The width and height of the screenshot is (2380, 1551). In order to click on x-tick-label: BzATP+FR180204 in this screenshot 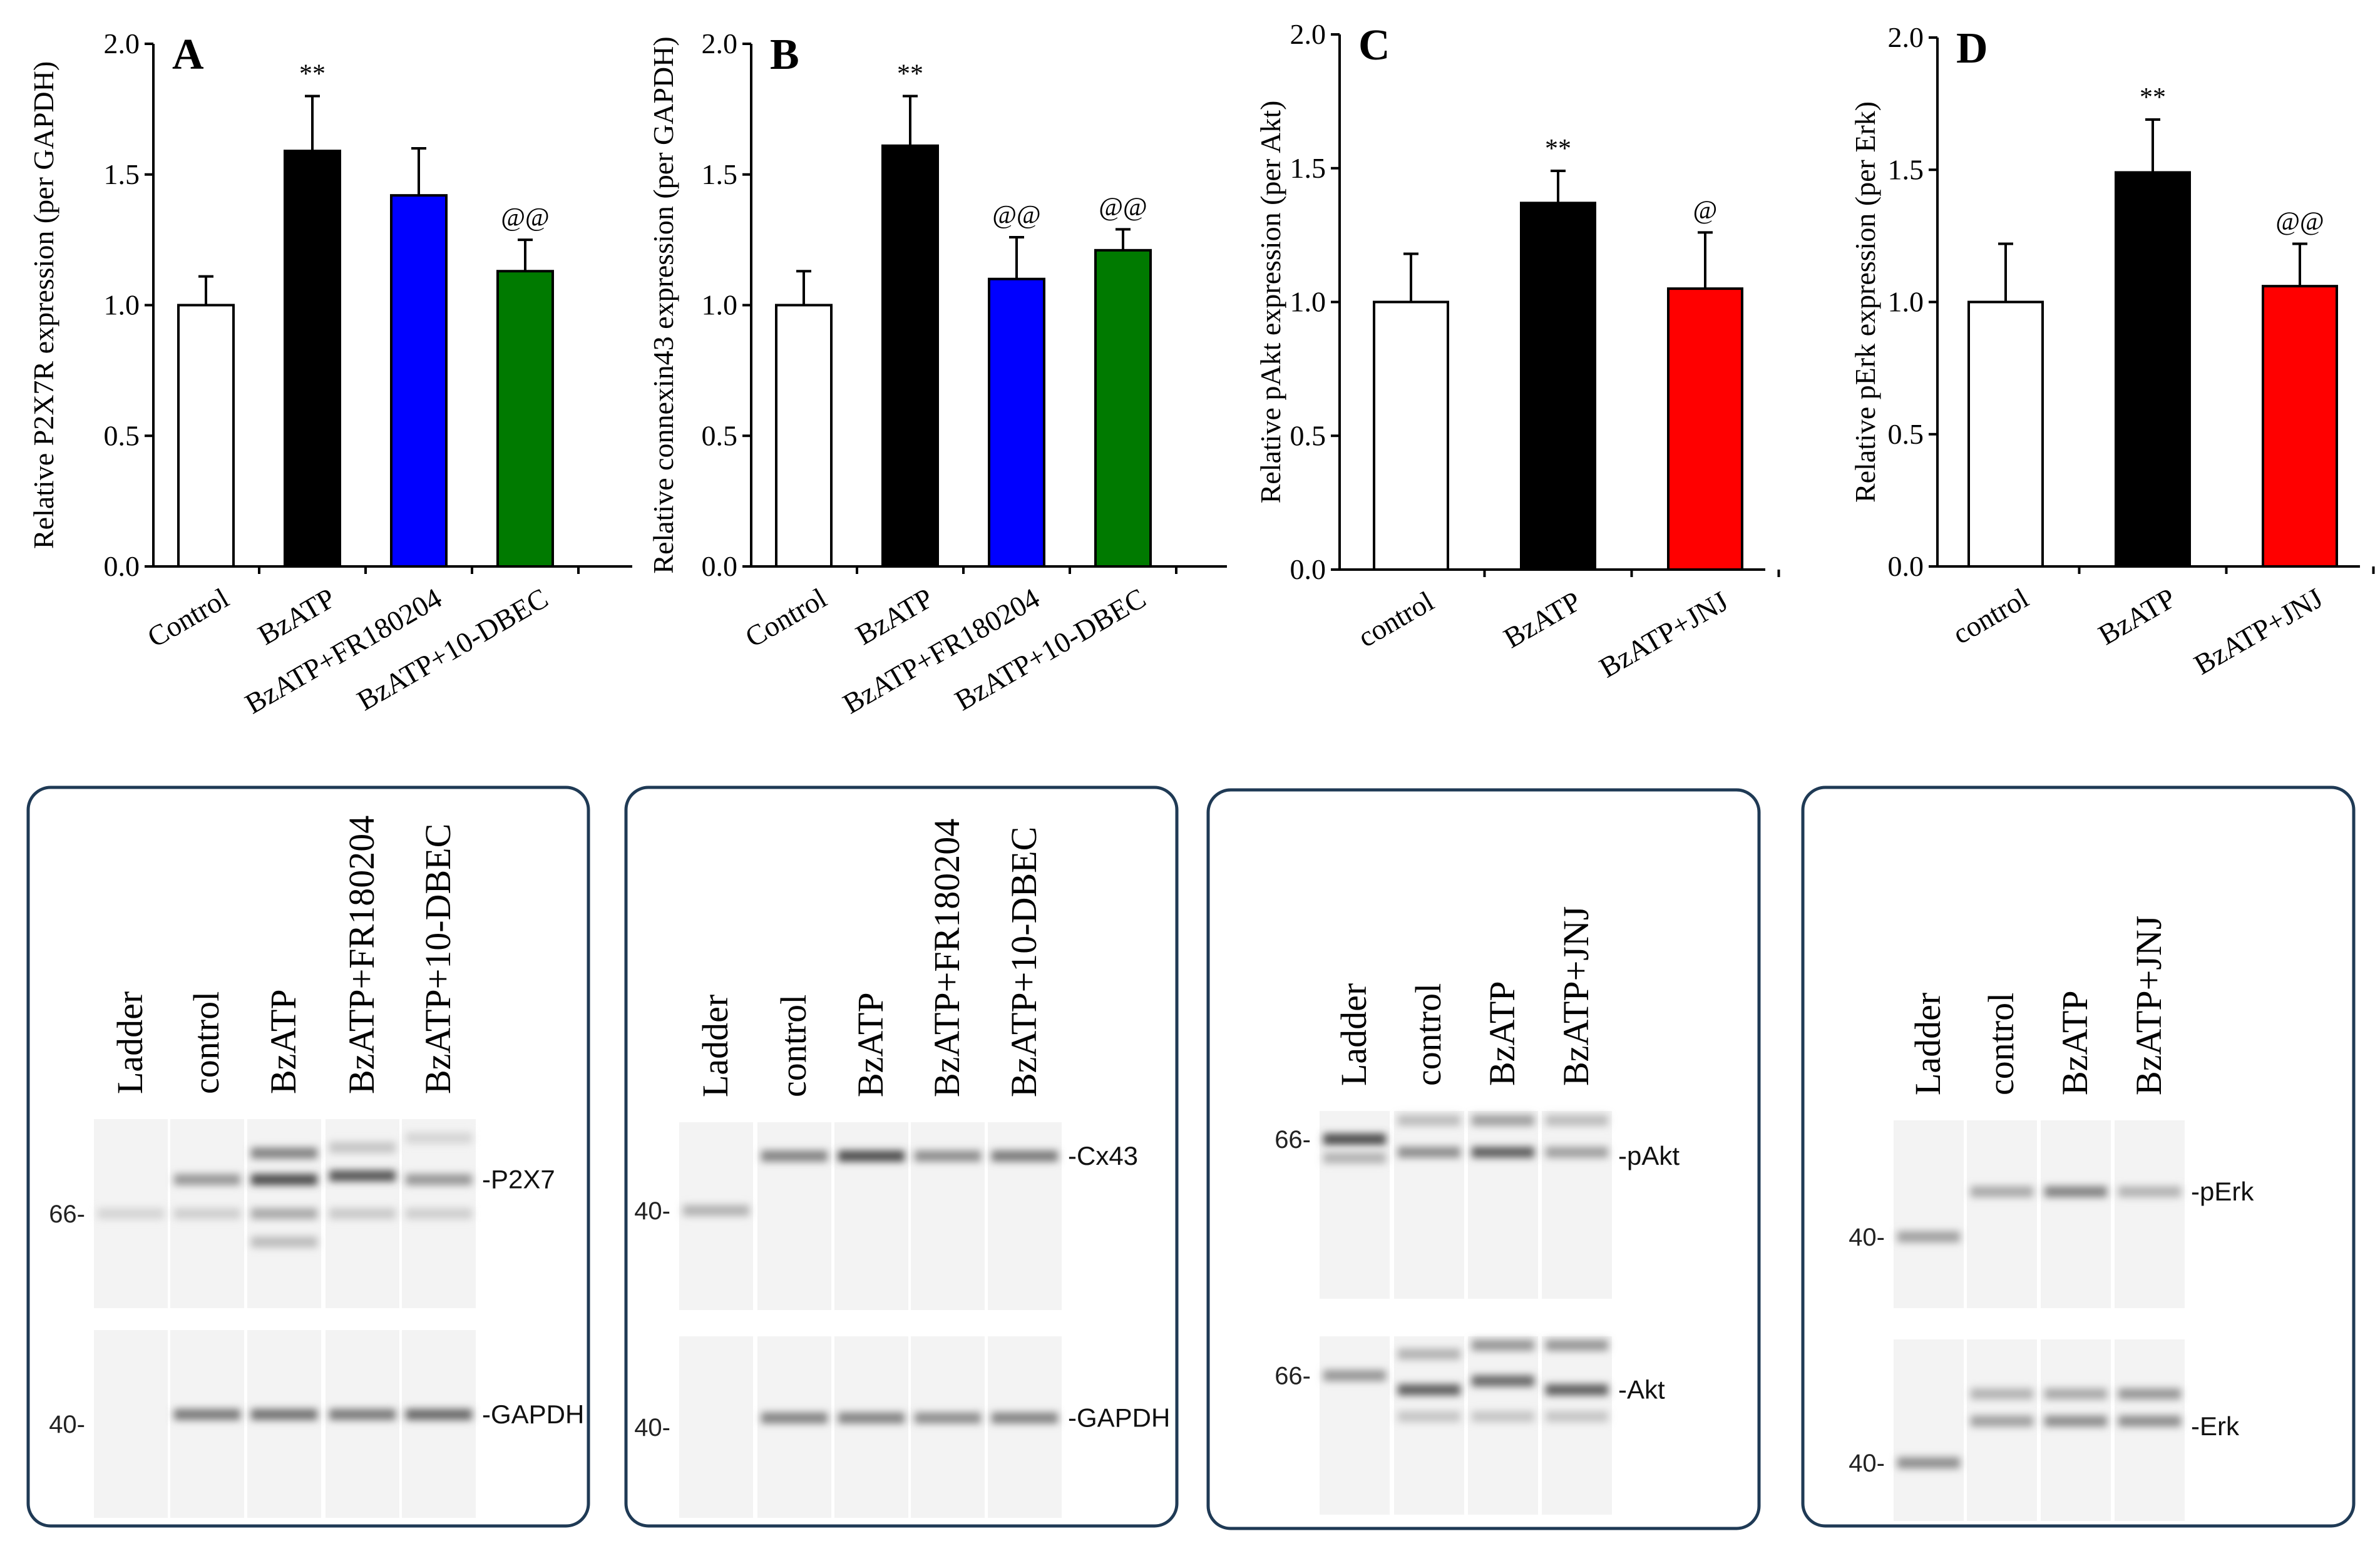, I will do `click(343, 650)`.